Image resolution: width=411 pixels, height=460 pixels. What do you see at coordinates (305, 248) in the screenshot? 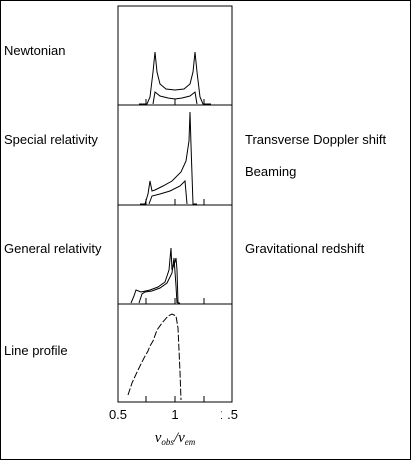
I see `label-gravitational-redshift: Gravitational redshift` at bounding box center [305, 248].